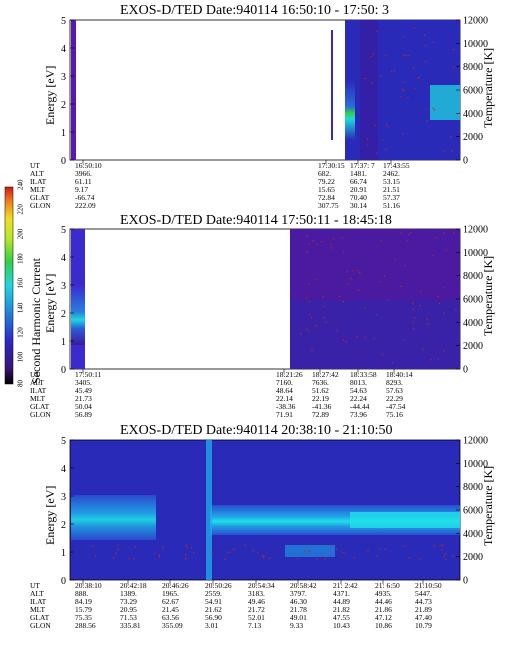 The width and height of the screenshot is (505, 649). What do you see at coordinates (328, 205) in the screenshot?
I see `ephemeris-value: 307.75` at bounding box center [328, 205].